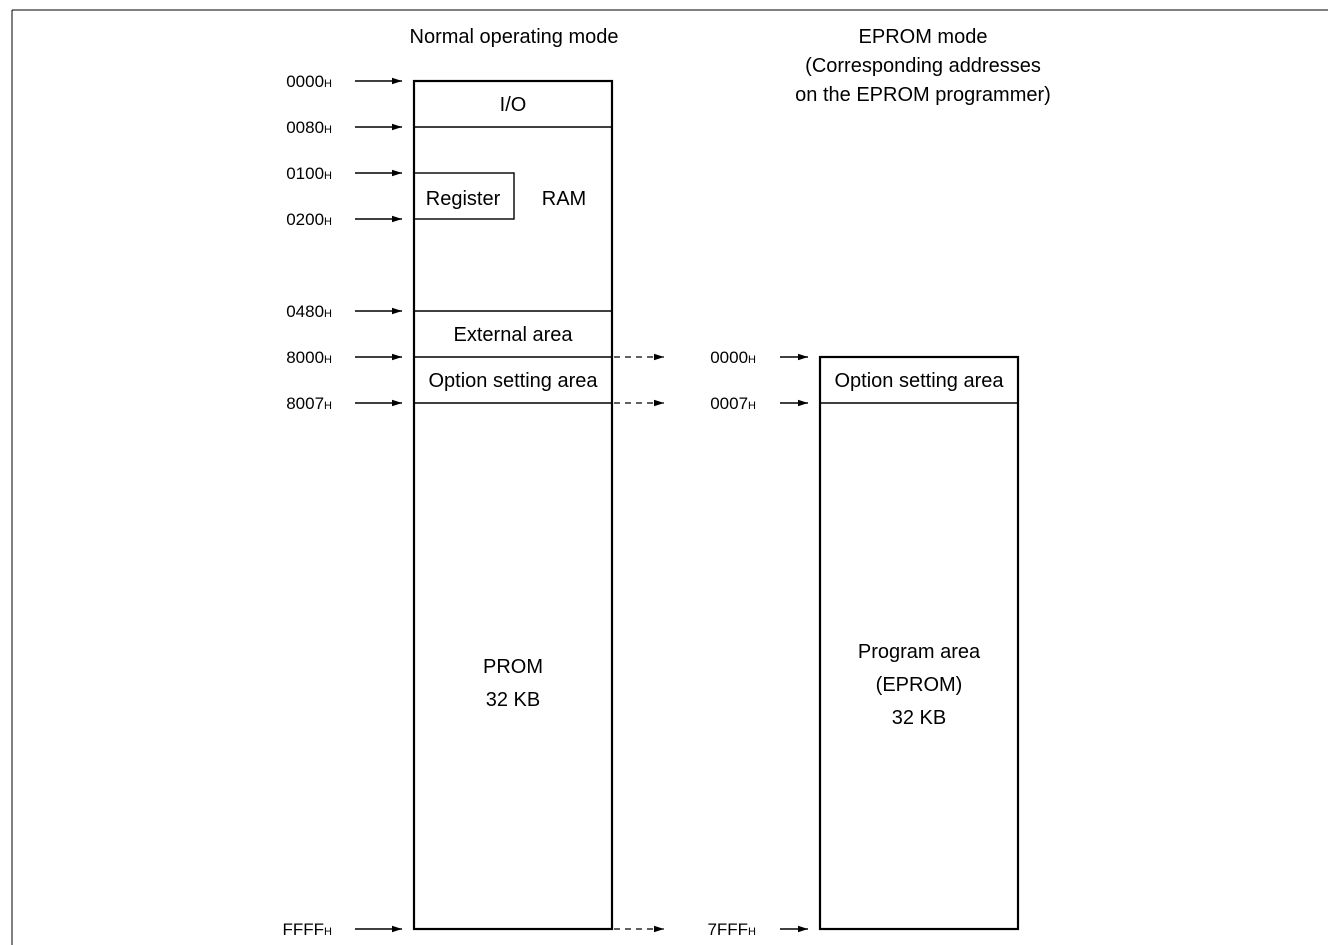 The image size is (1328, 945). What do you see at coordinates (309, 127) in the screenshot?
I see `address-label: 0080H` at bounding box center [309, 127].